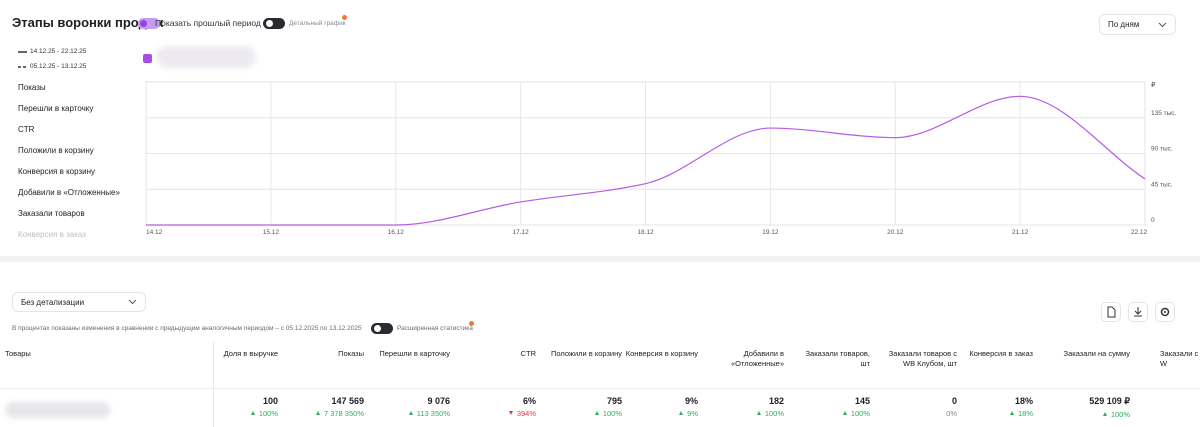 The image size is (1200, 427). What do you see at coordinates (147, 58) in the screenshot?
I see `checkbox` at bounding box center [147, 58].